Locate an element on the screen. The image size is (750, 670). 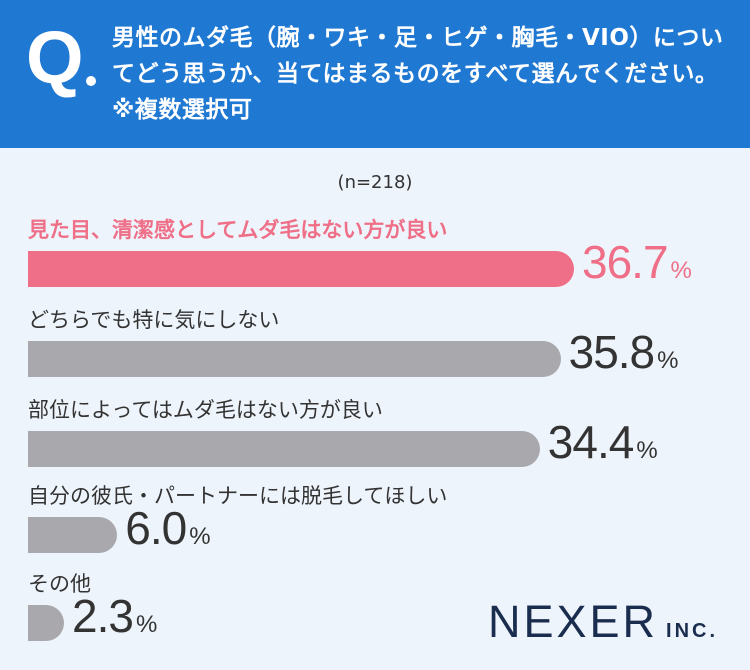
bar-label: 部位によってはムダ毛はない方が良い is located at coordinates (205, 410).